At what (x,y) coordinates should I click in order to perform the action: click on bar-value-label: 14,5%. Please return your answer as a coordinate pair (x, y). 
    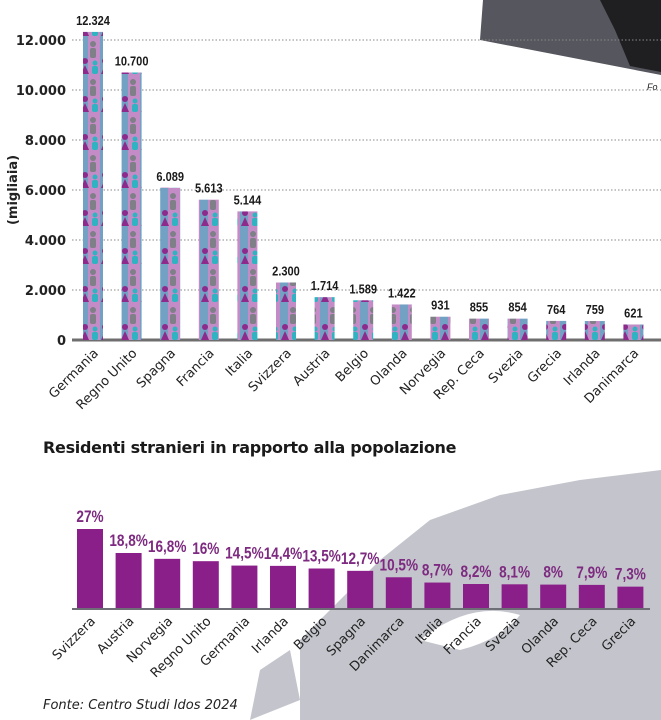
    Looking at the image, I should click on (244, 553).